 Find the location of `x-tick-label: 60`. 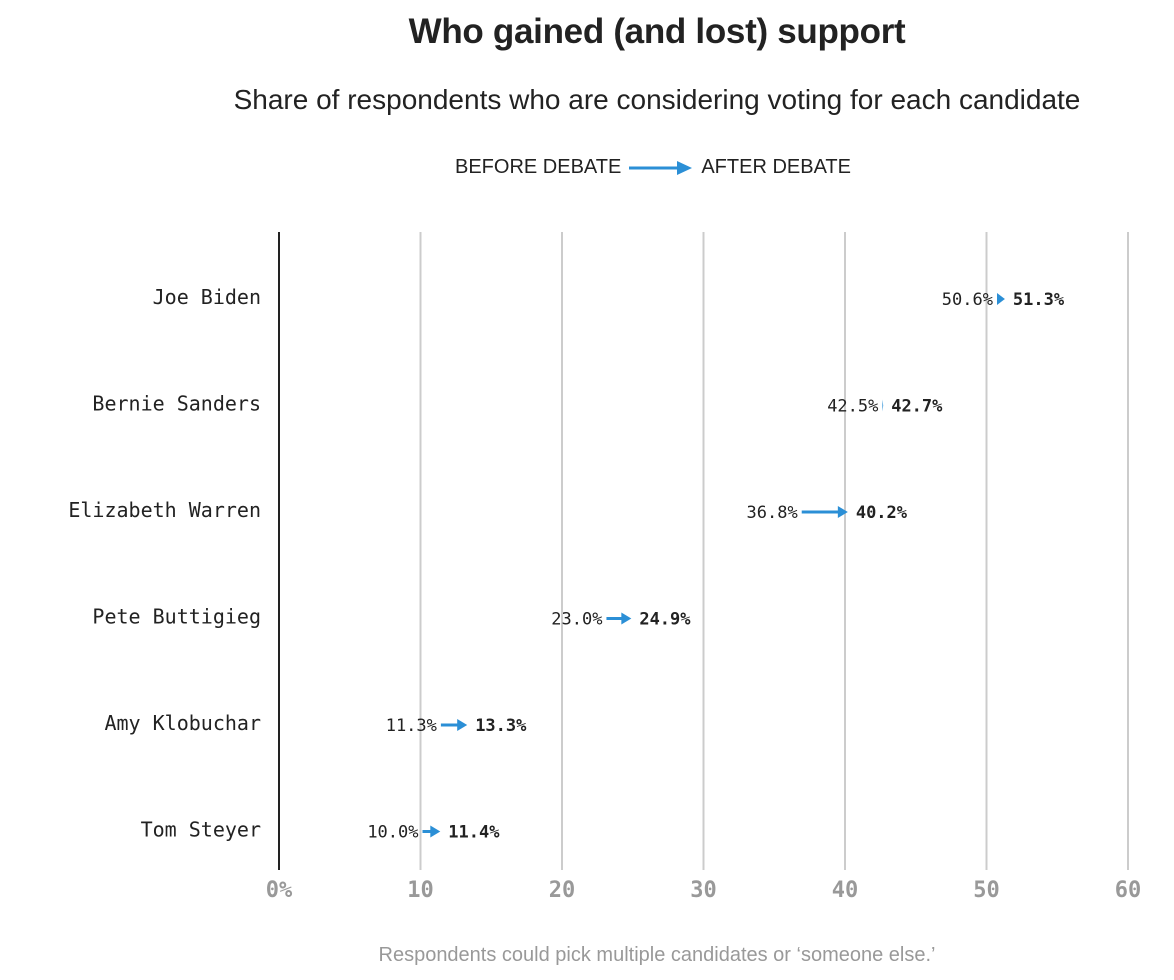

x-tick-label: 60 is located at coordinates (1128, 890).